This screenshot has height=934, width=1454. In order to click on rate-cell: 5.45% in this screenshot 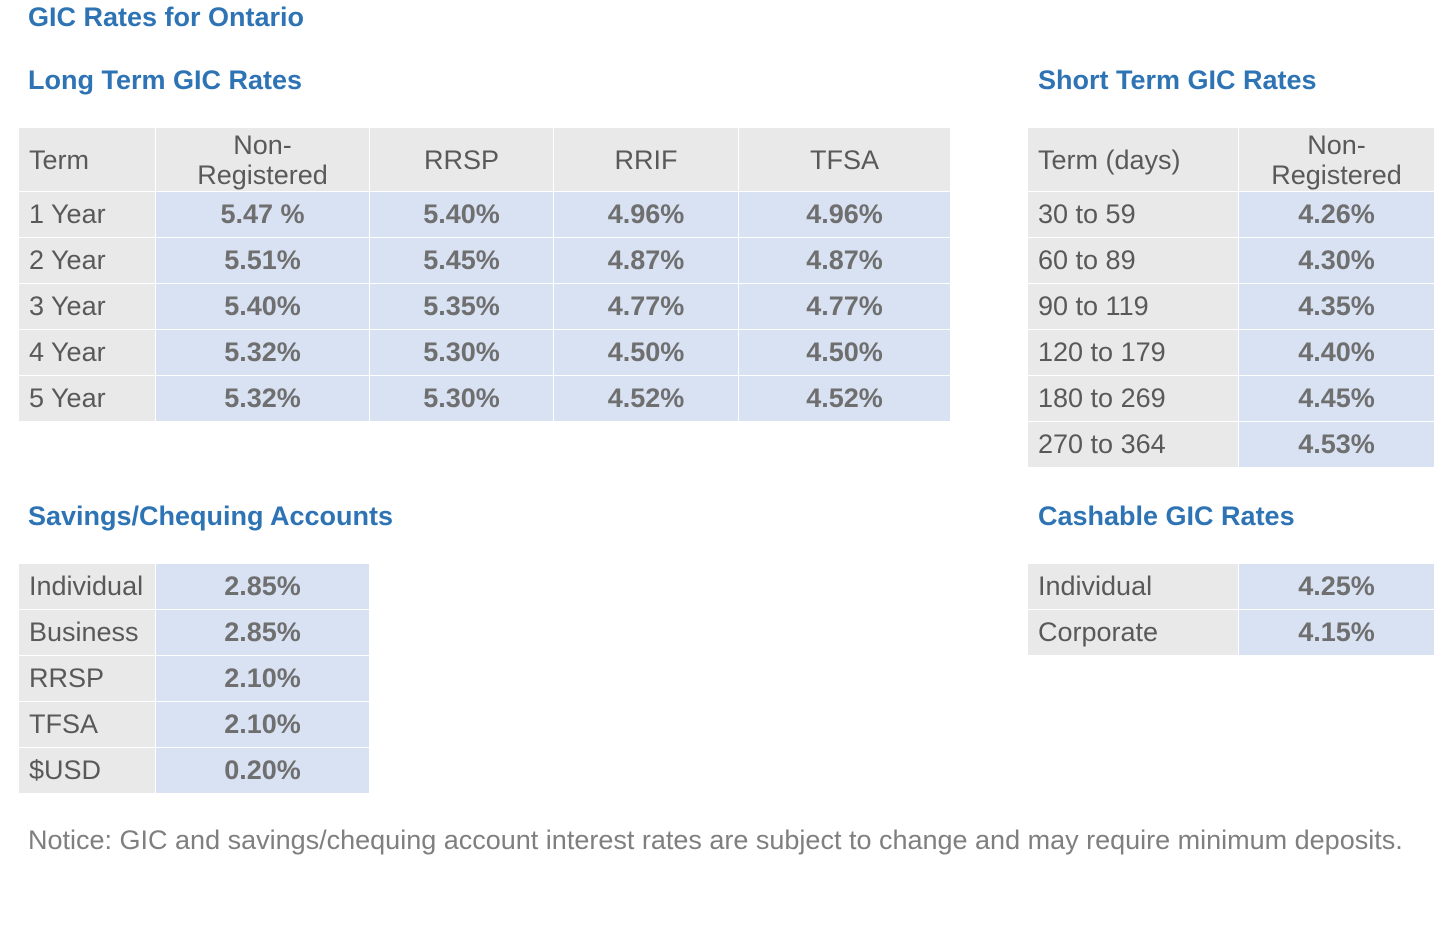, I will do `click(461, 260)`.